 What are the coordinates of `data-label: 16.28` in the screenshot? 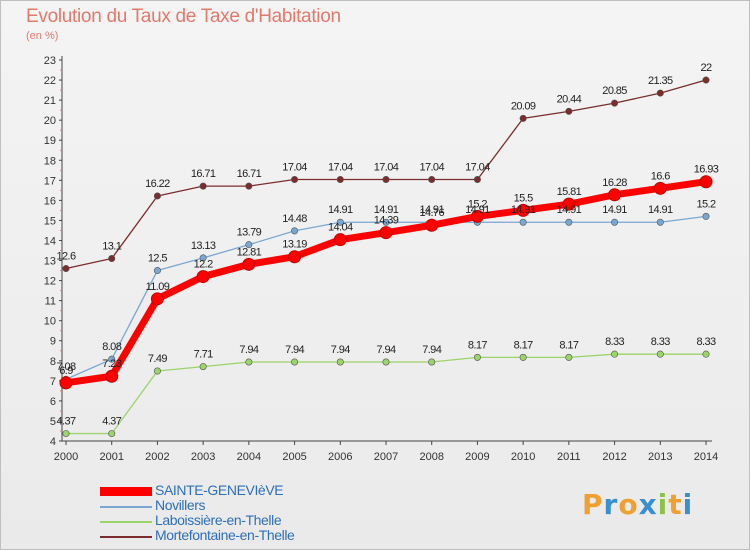 It's located at (614, 183).